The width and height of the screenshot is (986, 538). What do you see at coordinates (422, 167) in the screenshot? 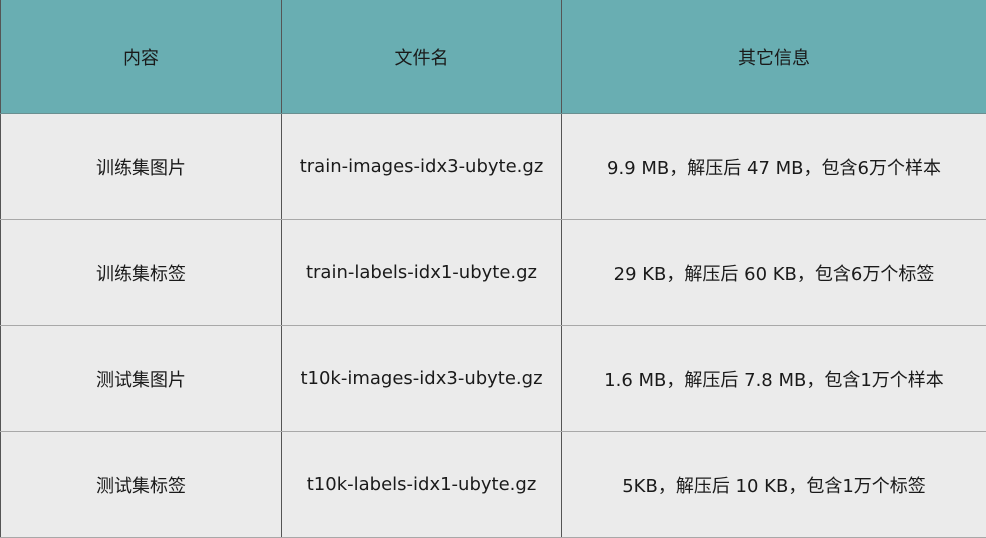
I see `cell-filename: train-images-idx3-ubyte.gz` at bounding box center [422, 167].